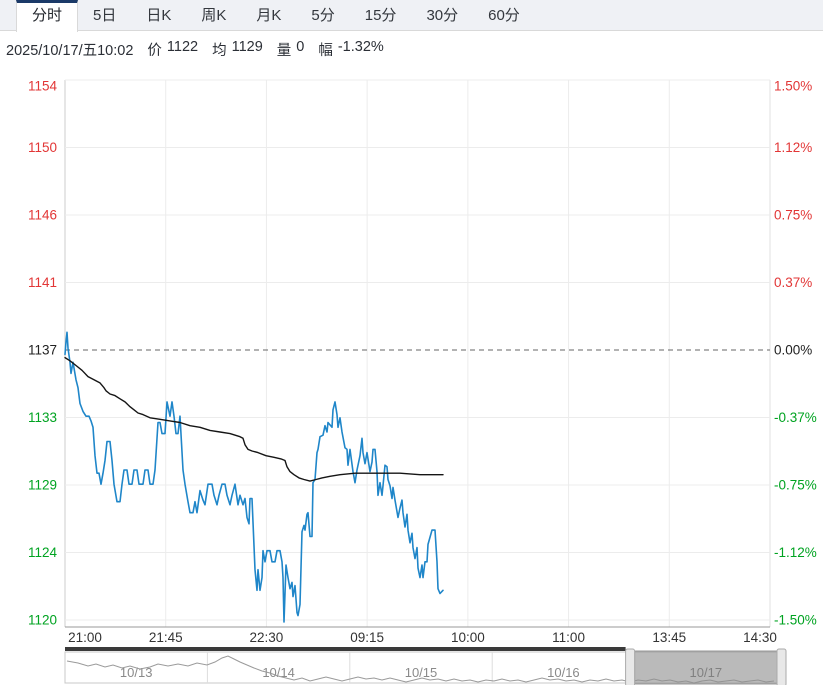  I want to click on quote-field-1: 均 1129, so click(237, 49).